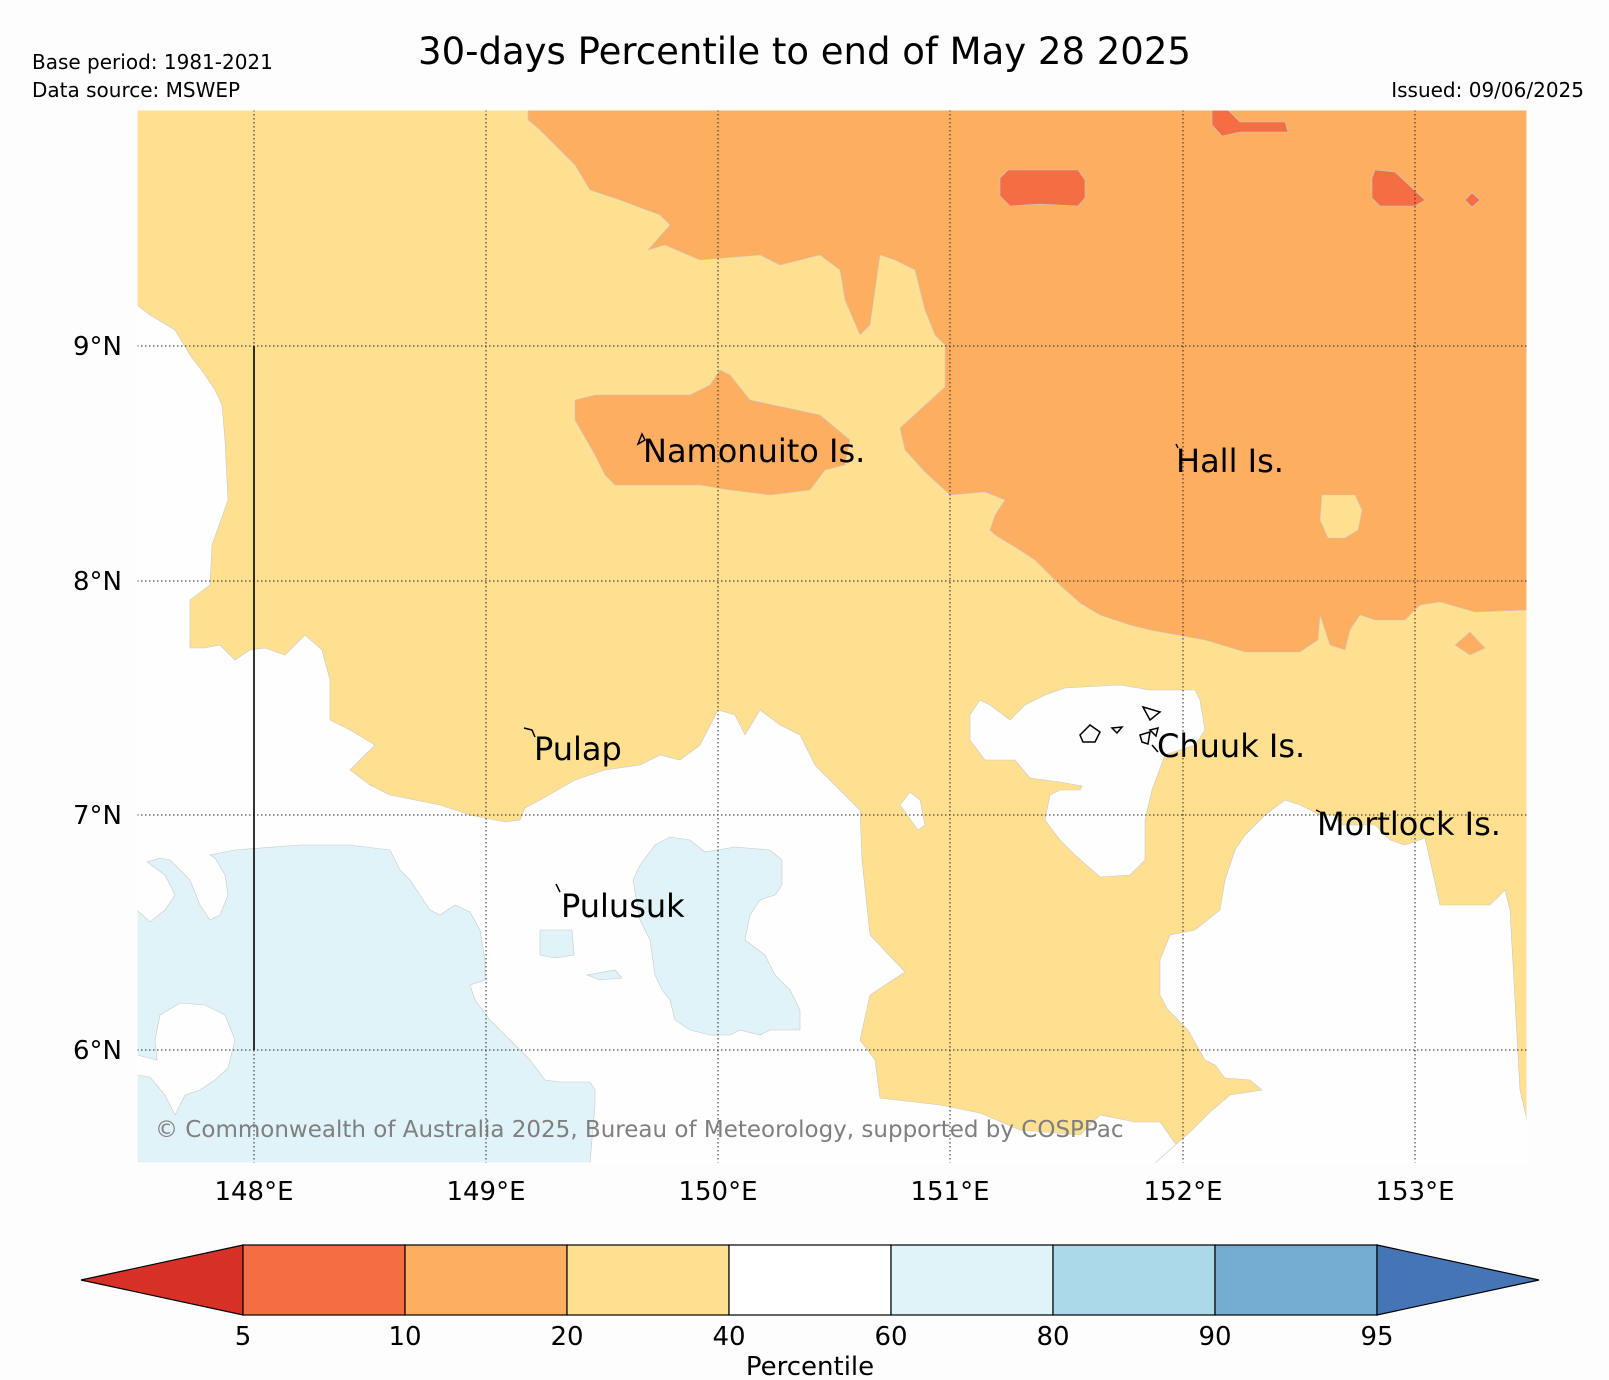 This screenshot has height=1380, width=1609. I want to click on base-period-label: Base period: 1981-2021, so click(152, 62).